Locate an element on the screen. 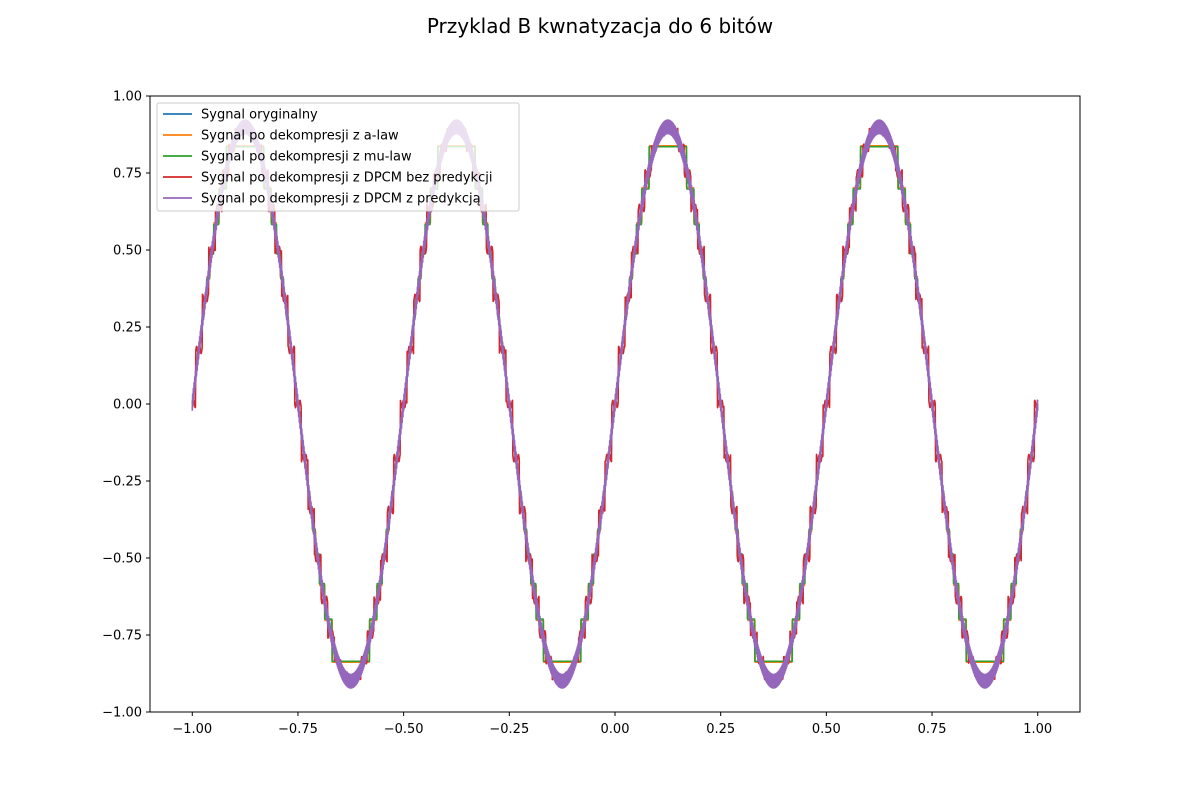  y-tick-label: −1.00 is located at coordinates (122, 713).